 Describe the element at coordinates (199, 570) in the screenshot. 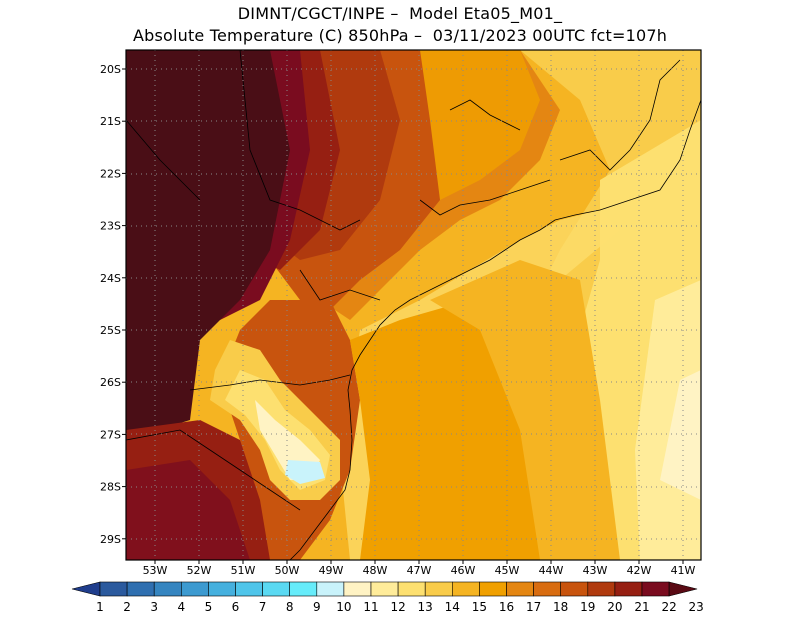

I see `lon-tick-label: 52W` at that location.